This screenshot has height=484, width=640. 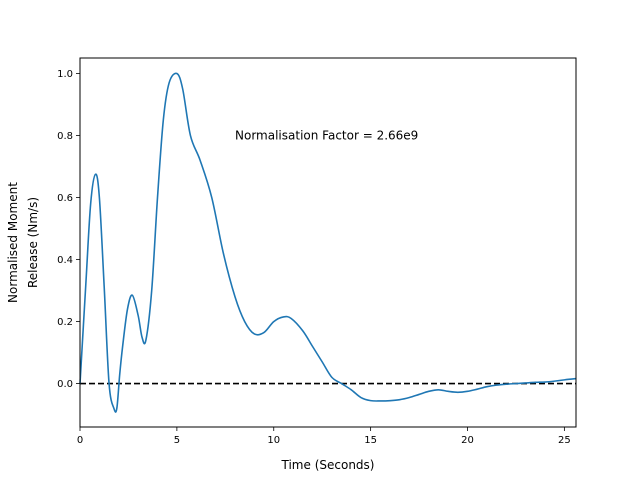 What do you see at coordinates (33, 242) in the screenshot?
I see `y-axis-title-line-2: Release (Nm/s)` at bounding box center [33, 242].